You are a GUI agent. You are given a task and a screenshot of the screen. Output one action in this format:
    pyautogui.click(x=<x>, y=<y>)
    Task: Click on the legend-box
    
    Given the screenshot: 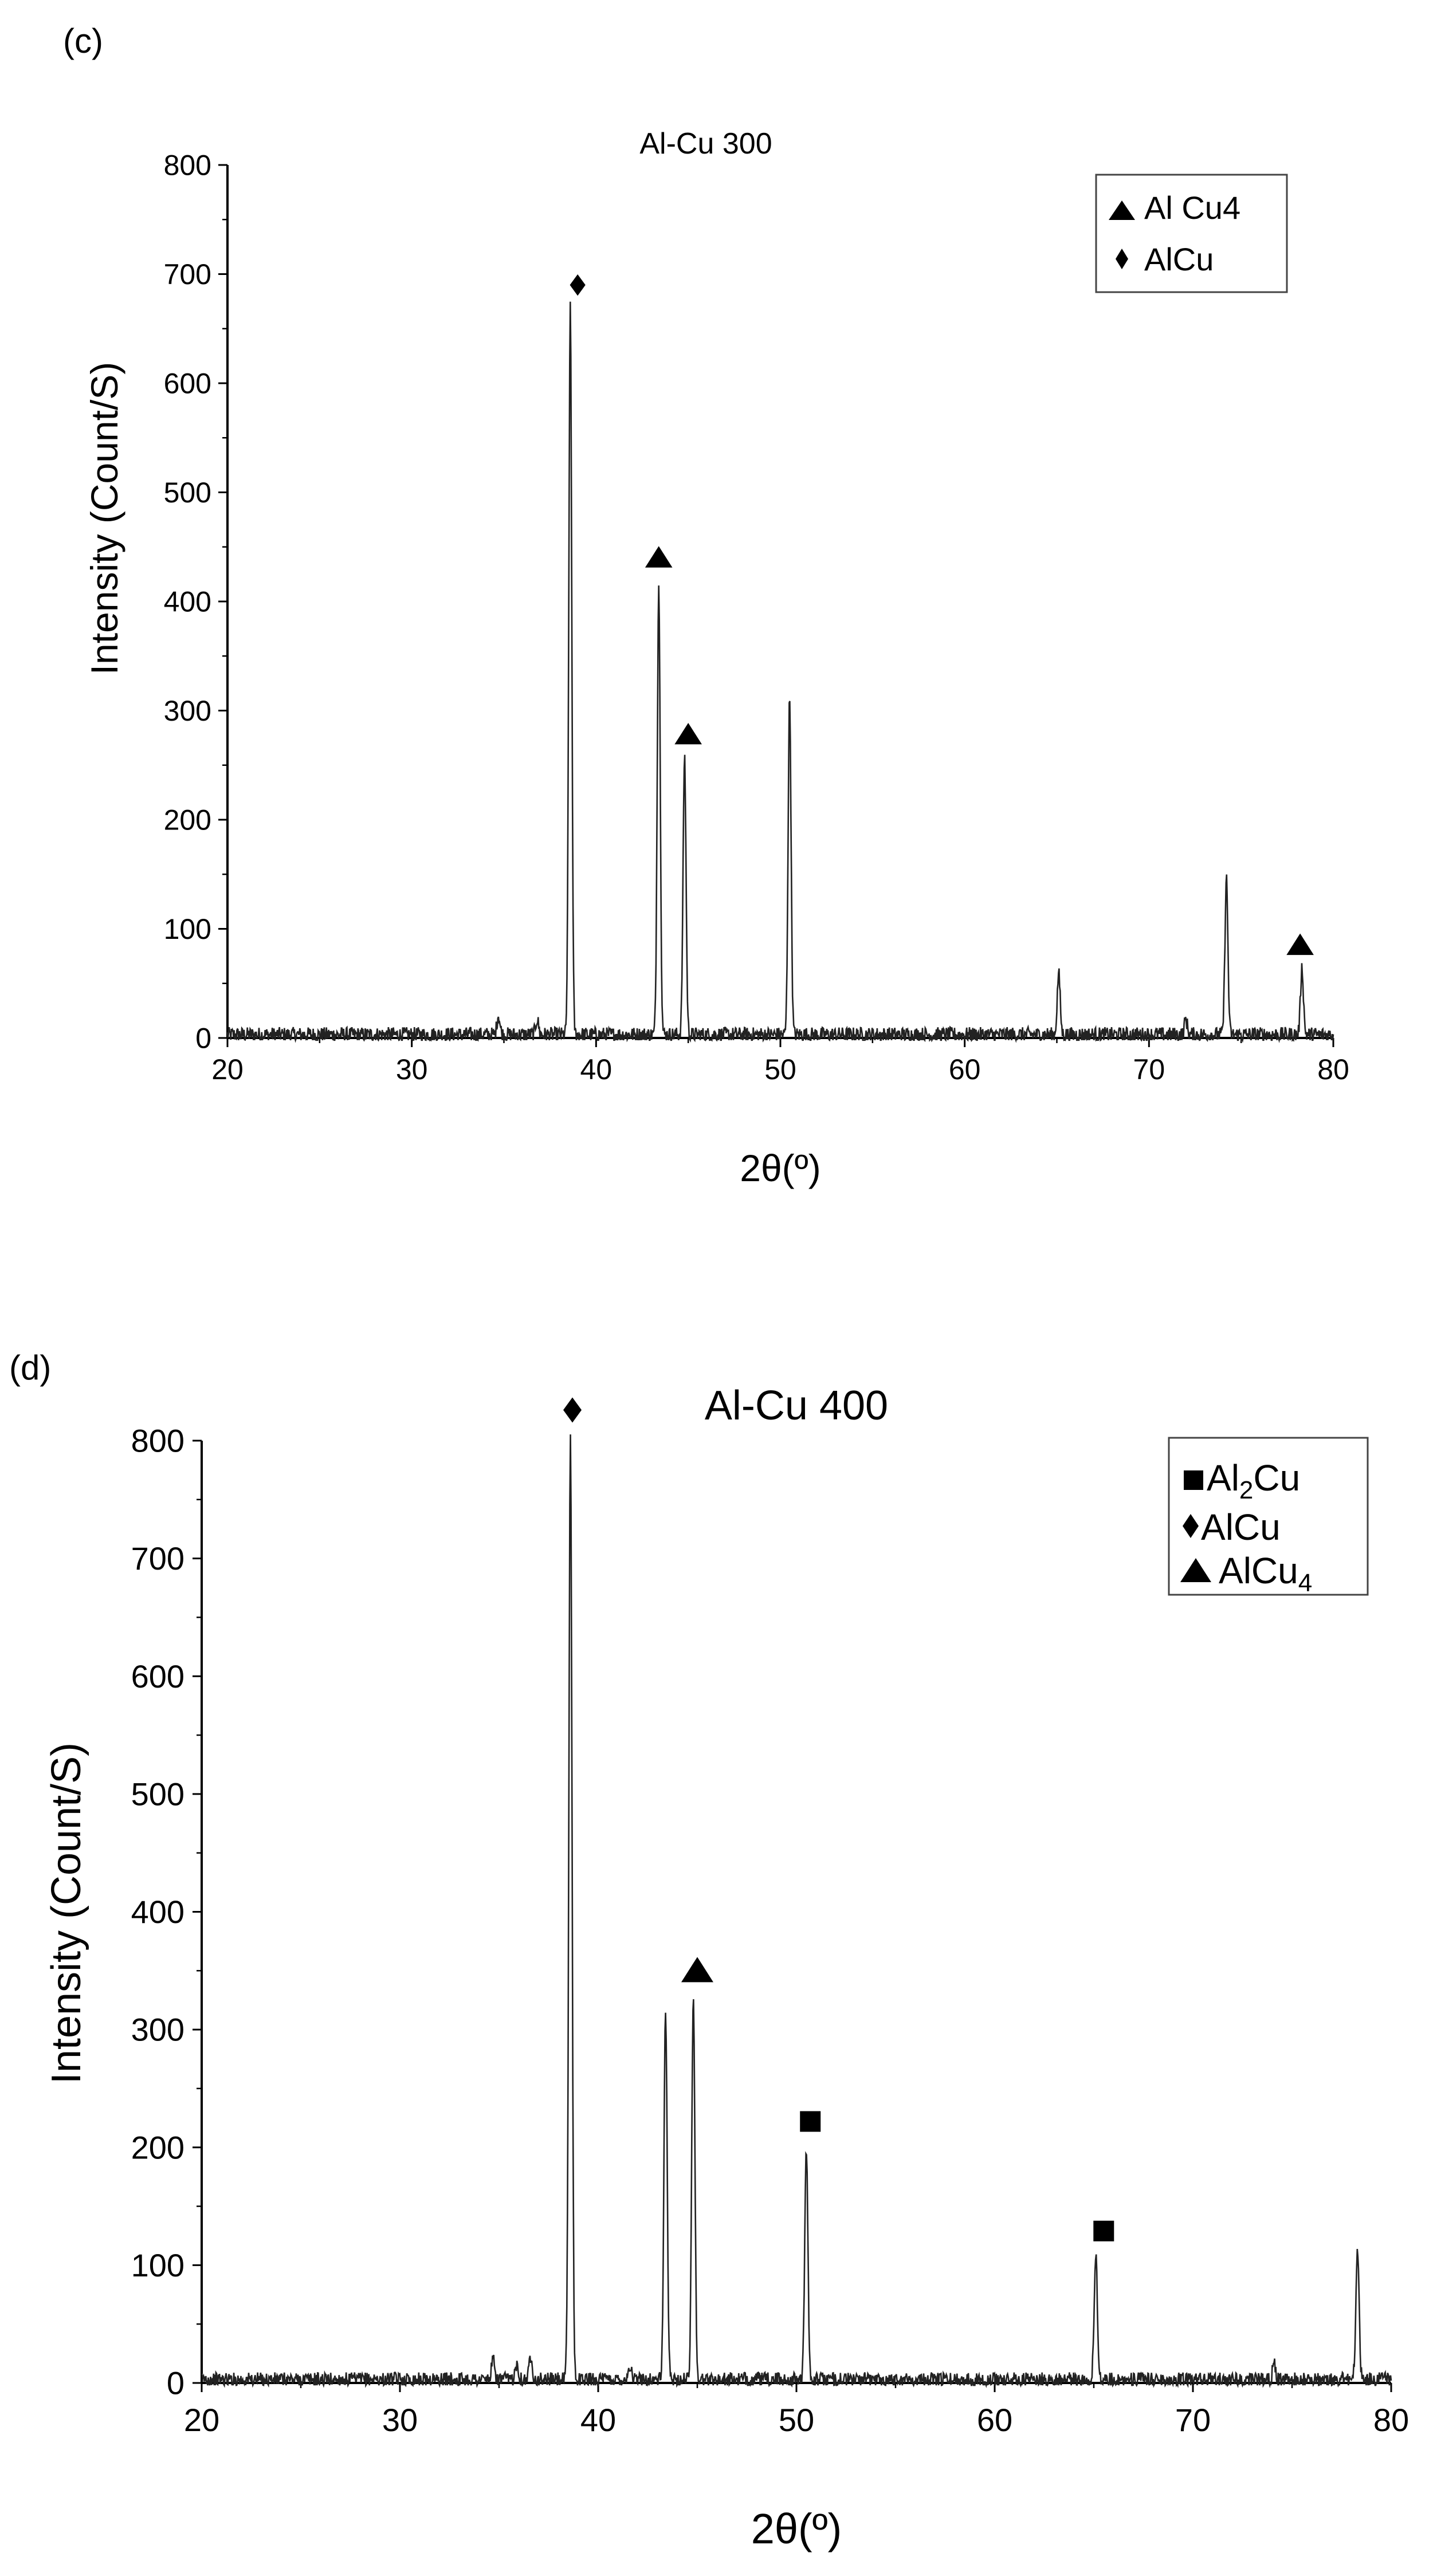 What is the action you would take?
    pyautogui.click(x=1191, y=233)
    